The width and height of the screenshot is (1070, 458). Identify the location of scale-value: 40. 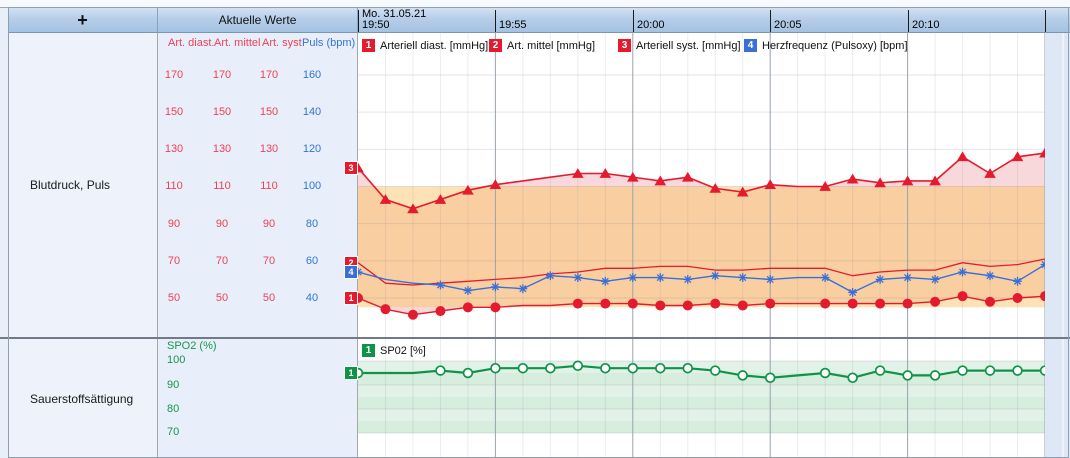
(312, 298).